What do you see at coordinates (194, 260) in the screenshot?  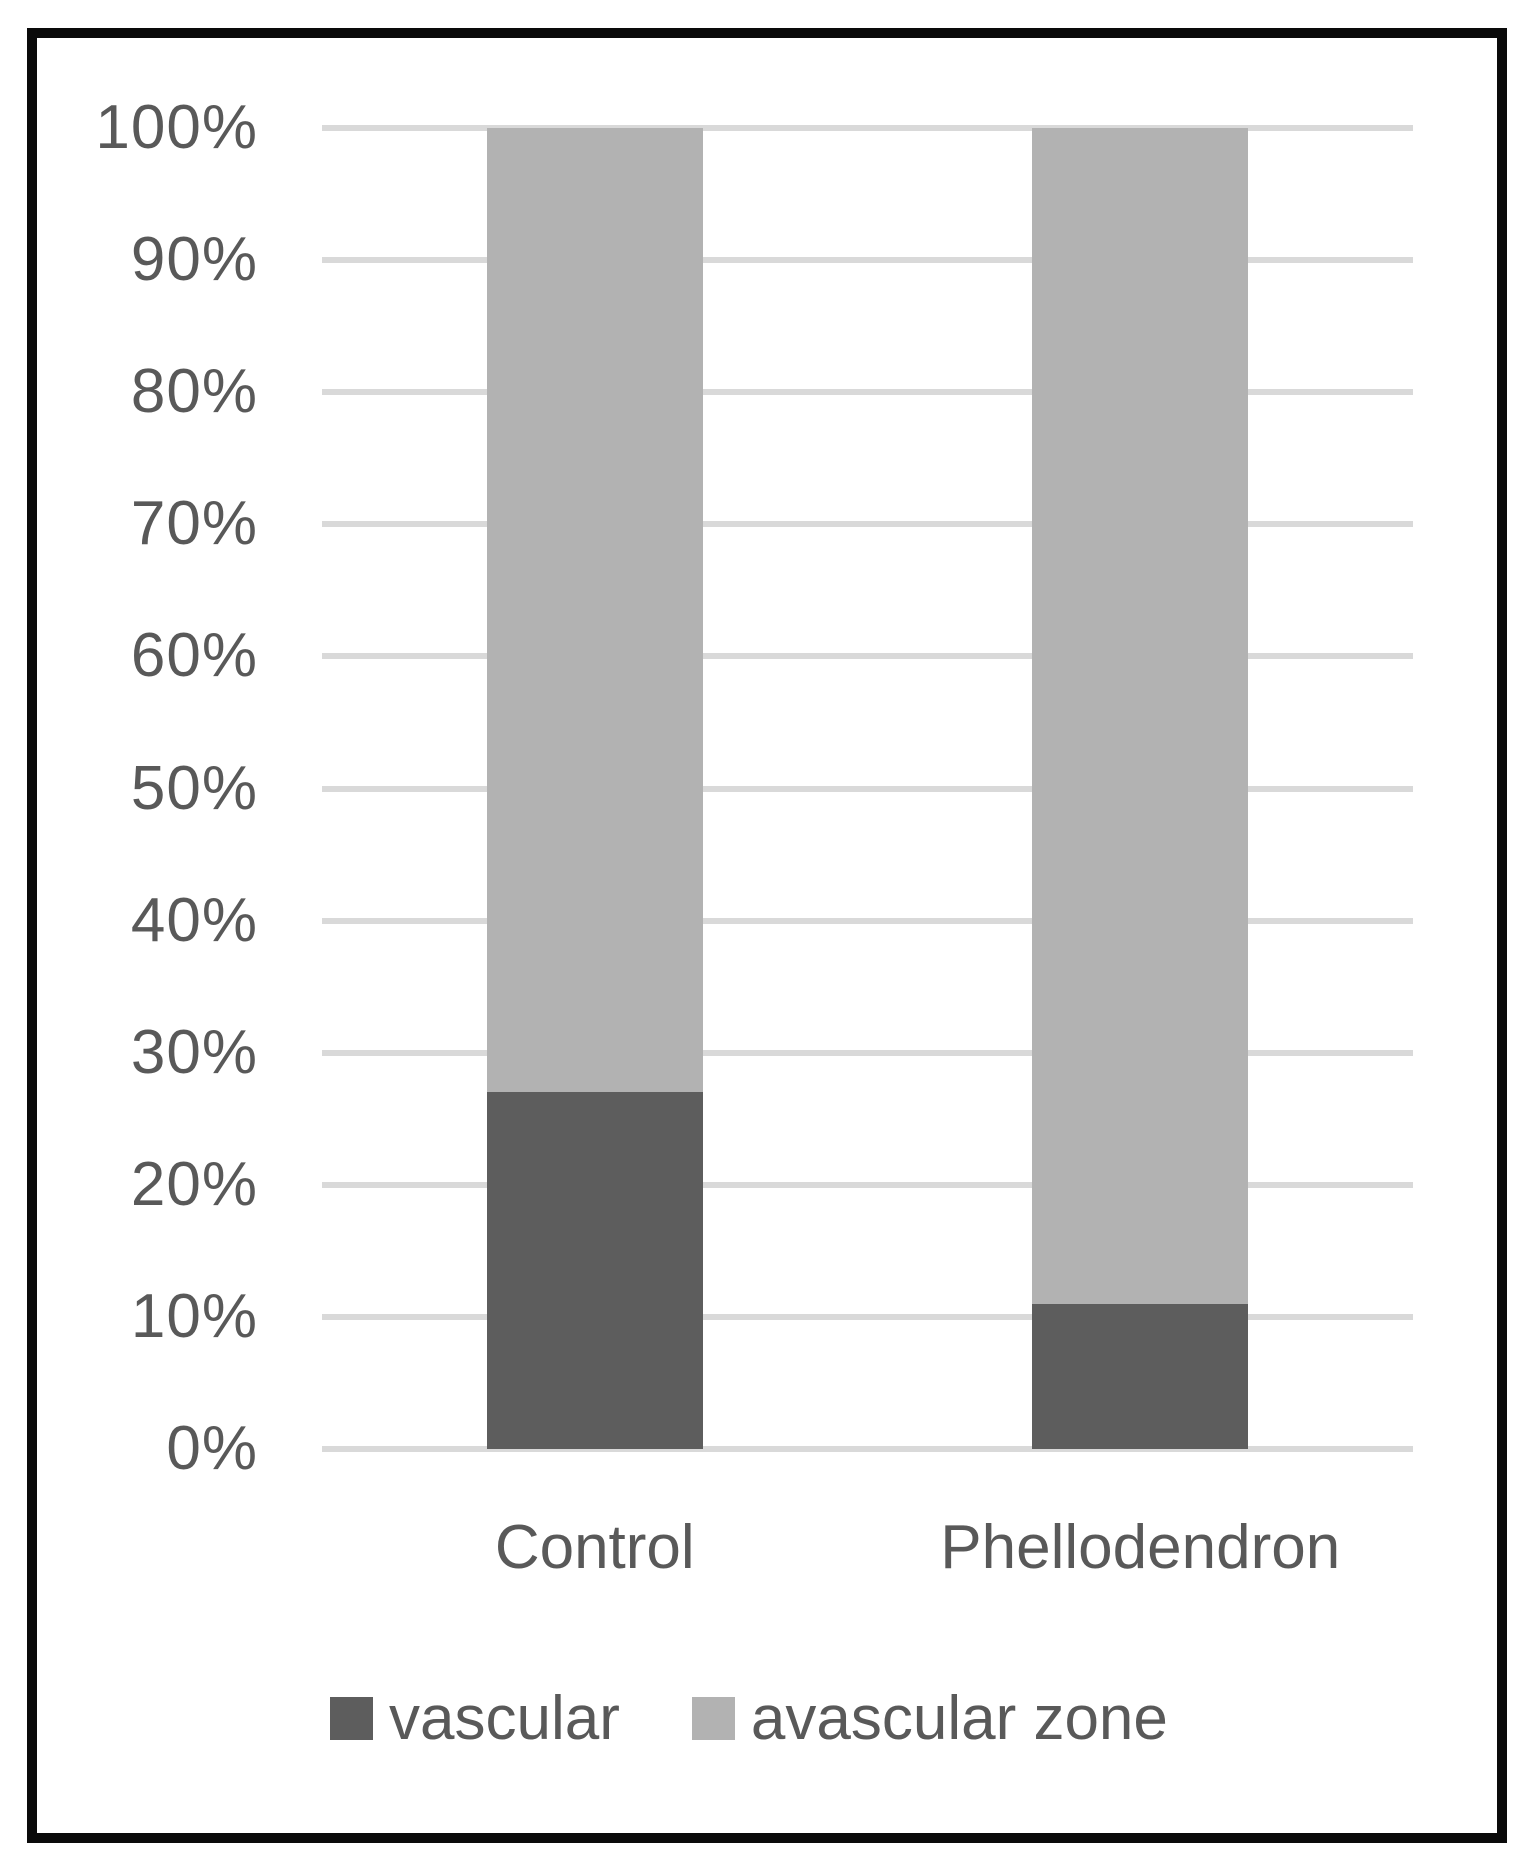 I see `y-tick-label-90: 90%` at bounding box center [194, 260].